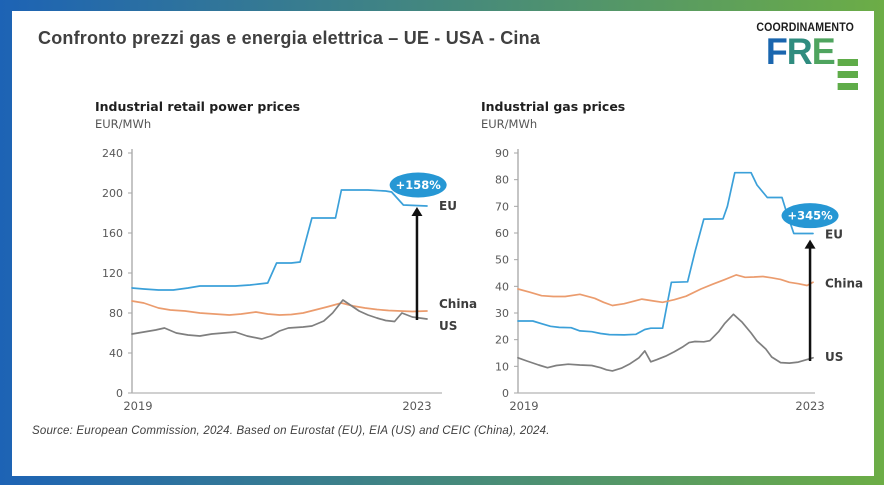 The image size is (884, 485). I want to click on pct-badge-label: +345%, so click(810, 216).